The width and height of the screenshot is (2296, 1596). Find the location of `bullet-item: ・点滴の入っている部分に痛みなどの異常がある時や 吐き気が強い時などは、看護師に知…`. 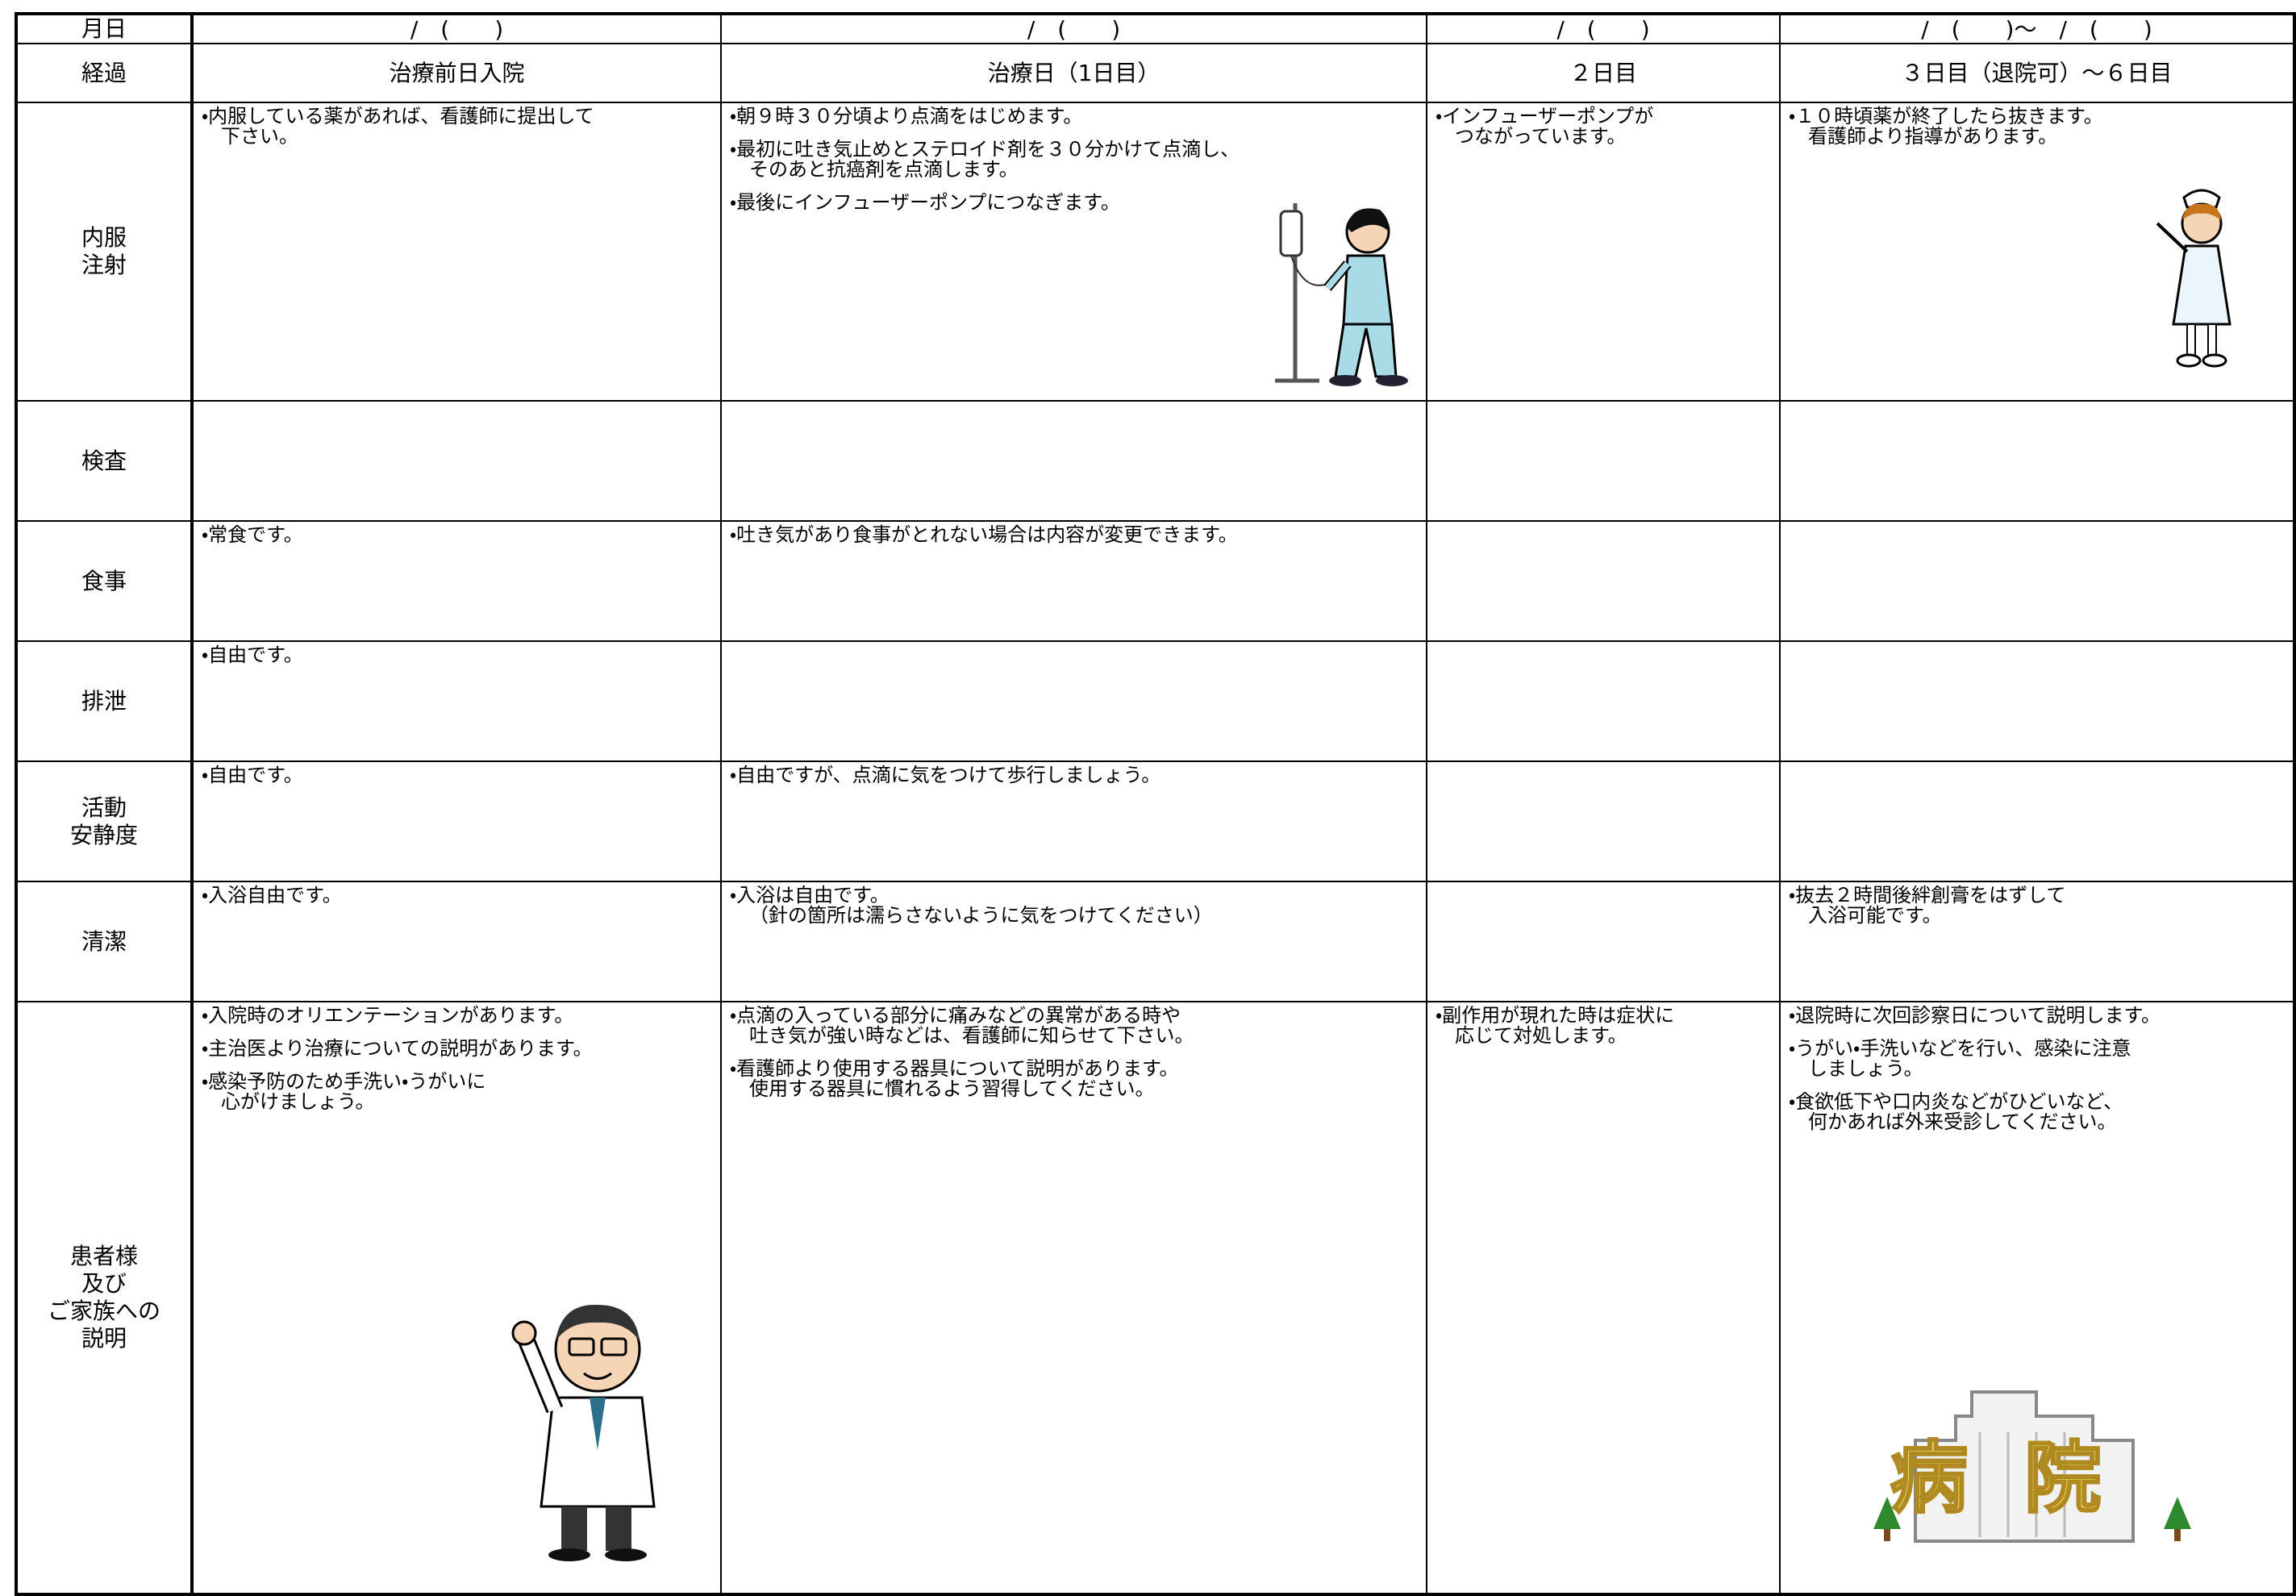

bullet-item: ・点滴の入っている部分に痛みなどの異常がある時や 吐き気が強い時などは、看護師に知… is located at coordinates (1074, 1026).